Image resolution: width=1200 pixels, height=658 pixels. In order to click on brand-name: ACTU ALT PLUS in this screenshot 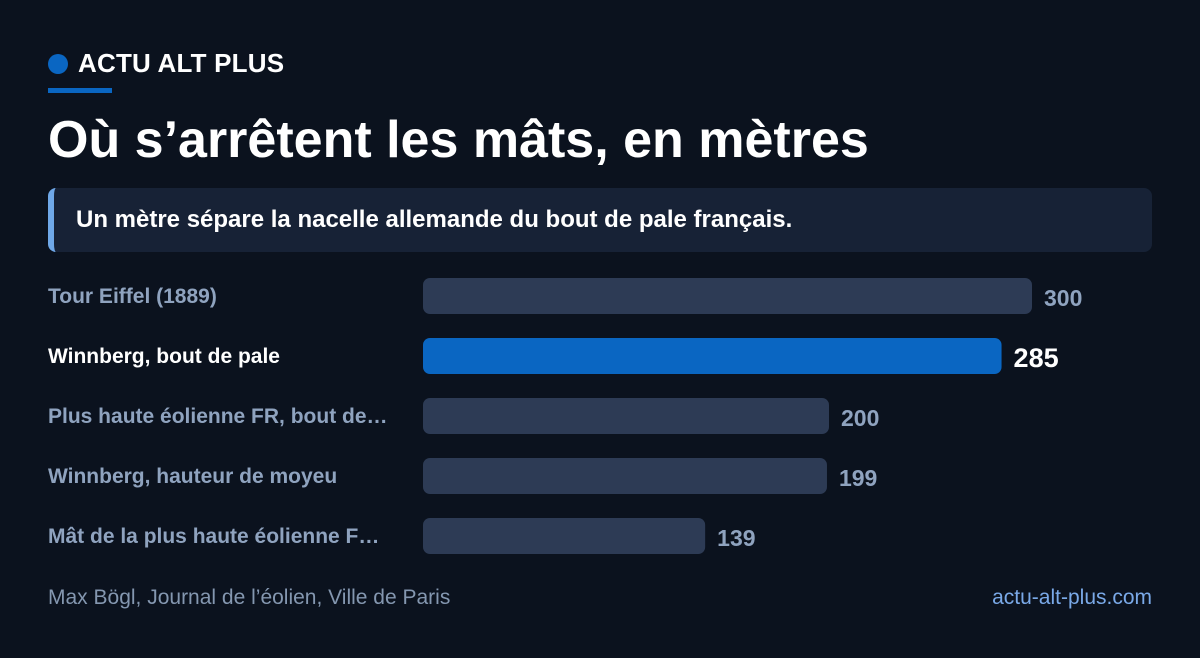, I will do `click(181, 63)`.